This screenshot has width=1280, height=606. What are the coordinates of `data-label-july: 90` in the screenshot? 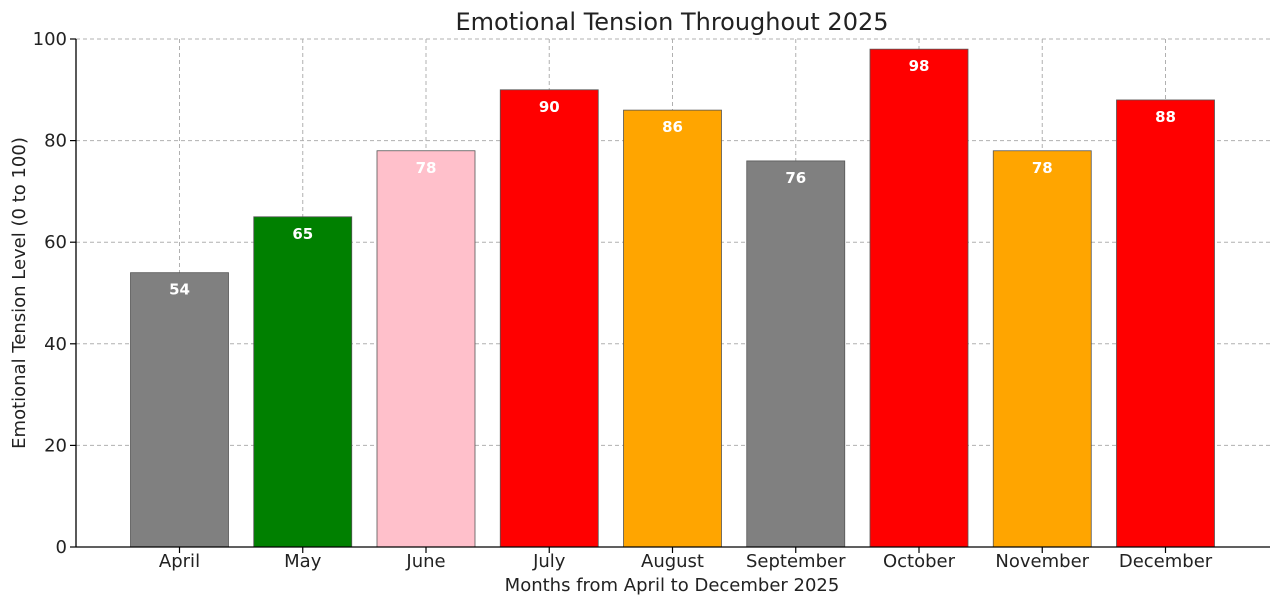 It's located at (549, 107).